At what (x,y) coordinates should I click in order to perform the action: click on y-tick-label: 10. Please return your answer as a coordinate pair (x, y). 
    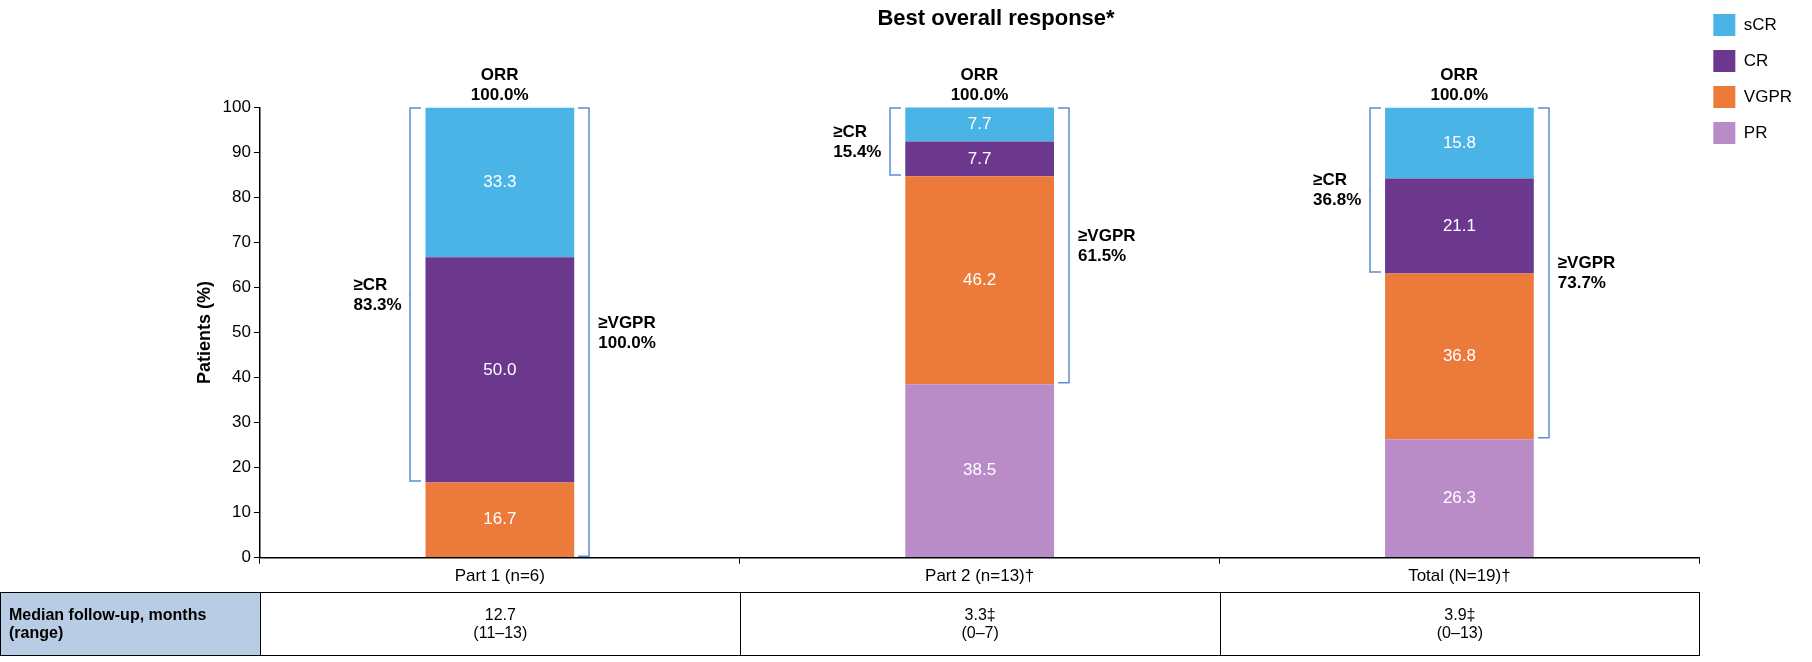
    Looking at the image, I should click on (241, 512).